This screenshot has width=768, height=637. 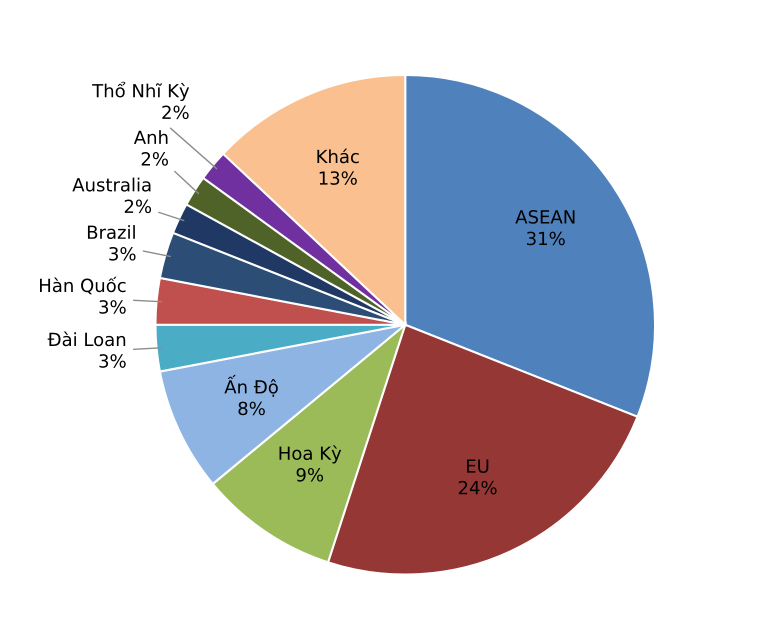 I want to click on slice-label: Australia, so click(x=111, y=185).